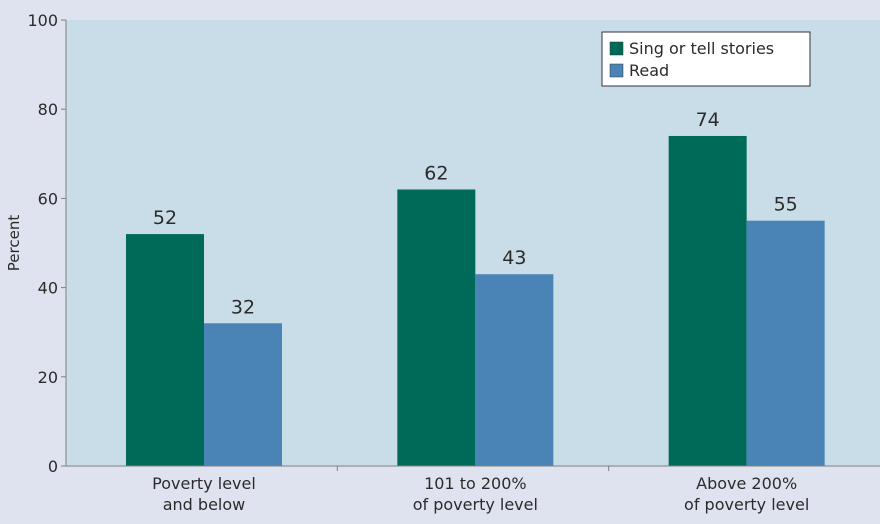  I want to click on legend-label: Read, so click(649, 70).